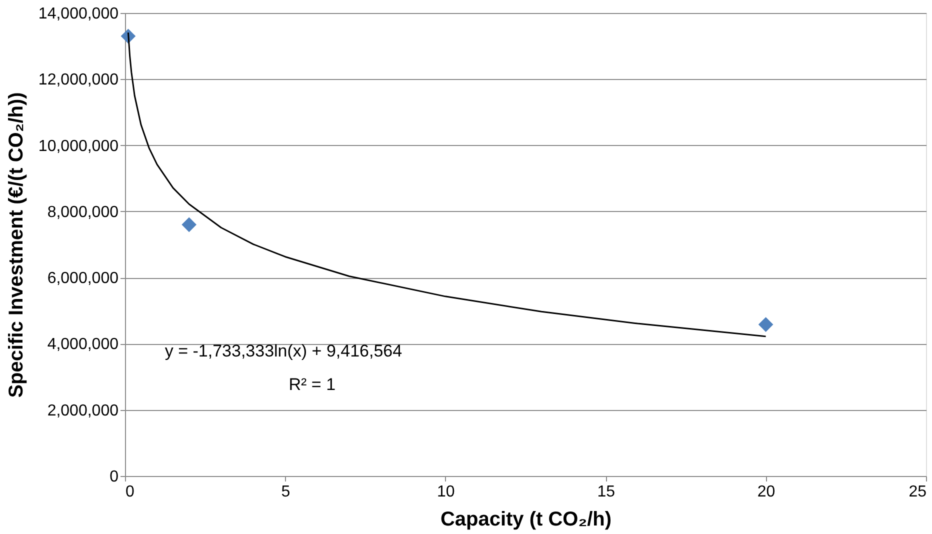 The image size is (932, 534). Describe the element at coordinates (78, 146) in the screenshot. I see `y-tick-label: 10,000,000` at that location.